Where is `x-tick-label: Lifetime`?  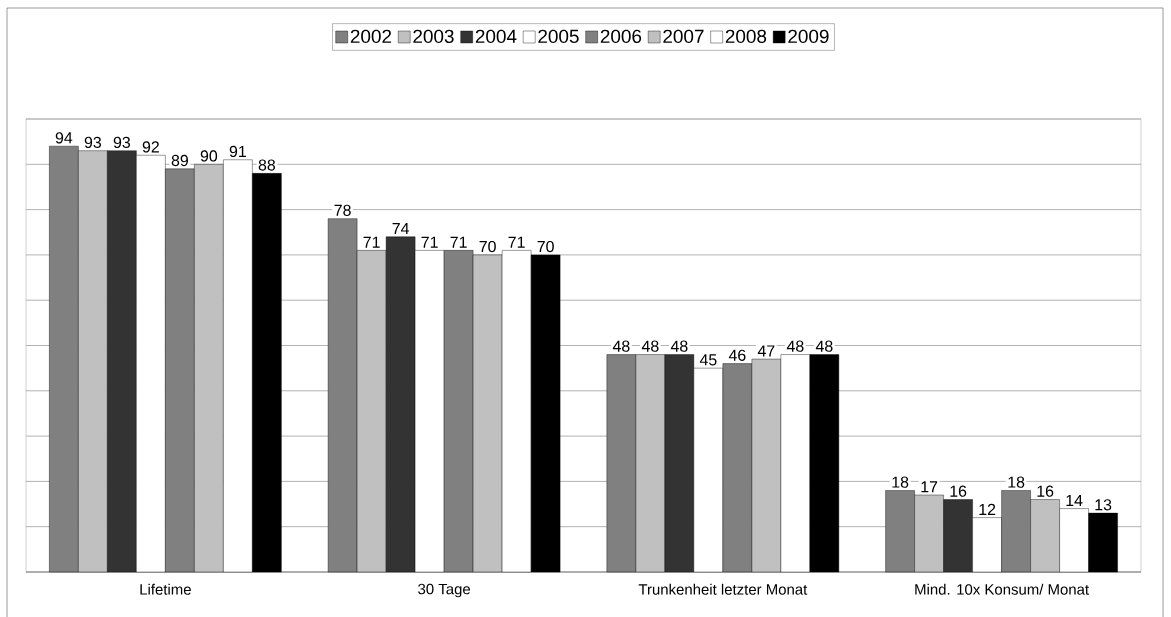 x-tick-label: Lifetime is located at coordinates (165, 589).